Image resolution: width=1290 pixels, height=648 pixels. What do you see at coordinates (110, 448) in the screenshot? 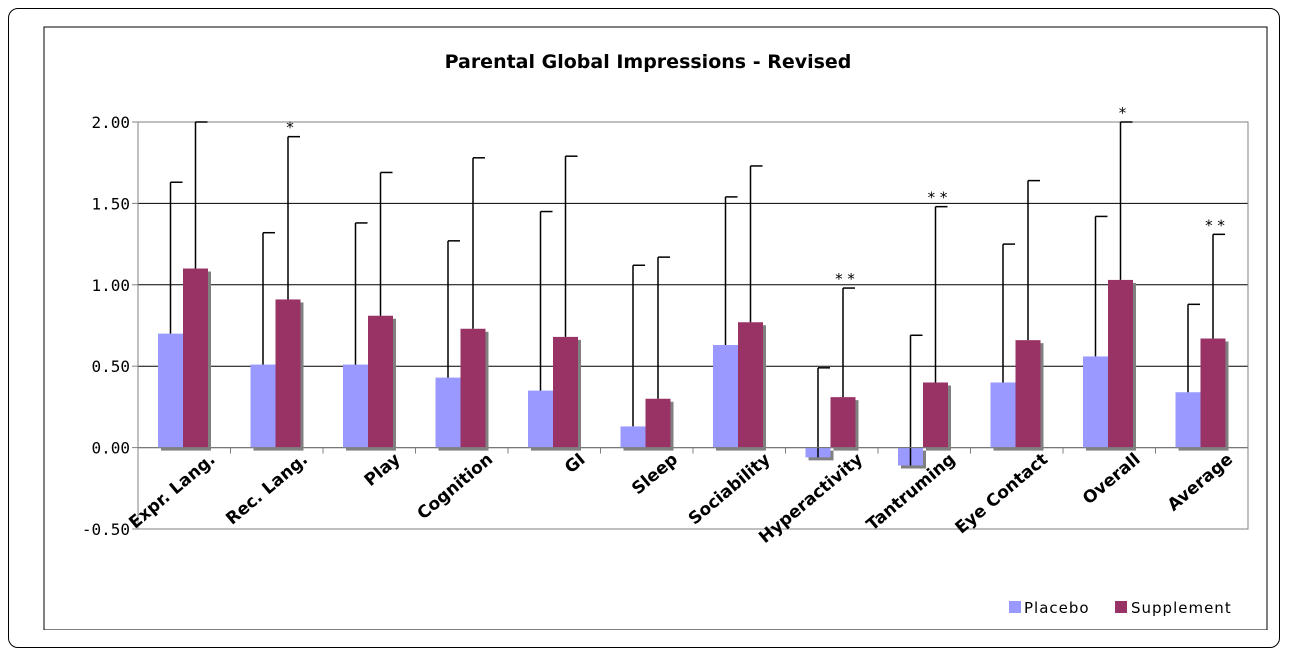
I see `y-tick-label: 0.00` at bounding box center [110, 448].